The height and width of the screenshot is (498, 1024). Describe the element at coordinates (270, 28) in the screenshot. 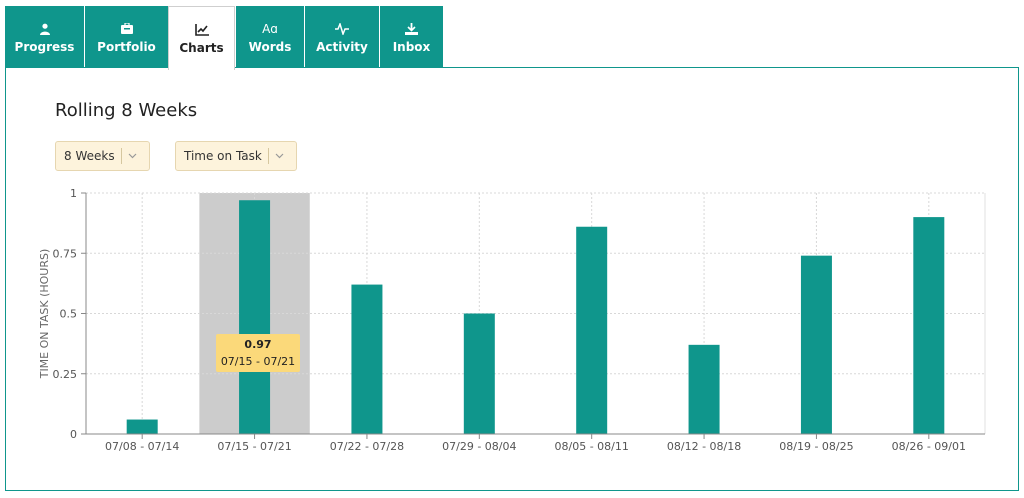

I see `letters-icon: Aɑ` at that location.